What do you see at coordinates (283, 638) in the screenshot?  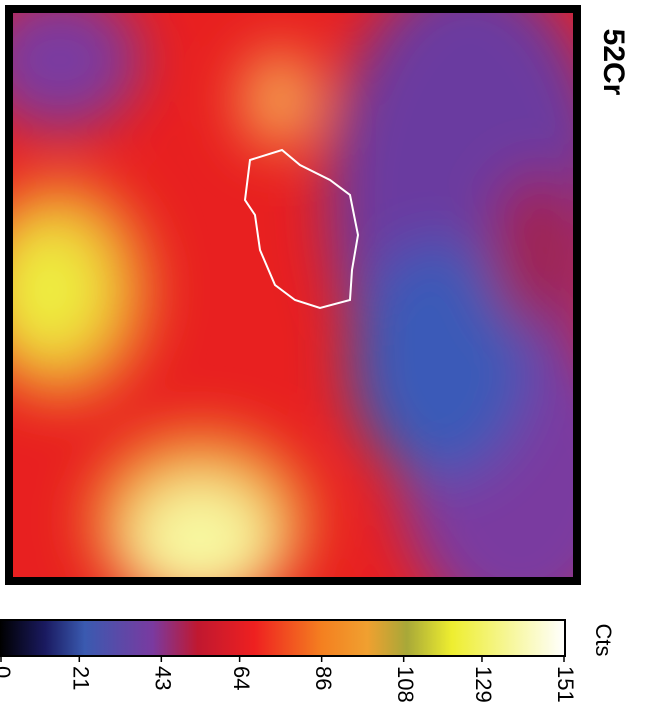 I see `colorbar` at bounding box center [283, 638].